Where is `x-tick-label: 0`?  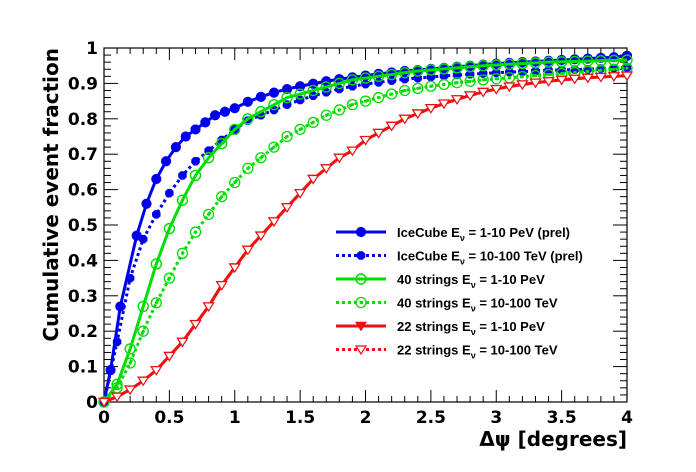
x-tick-label: 0 is located at coordinates (104, 418).